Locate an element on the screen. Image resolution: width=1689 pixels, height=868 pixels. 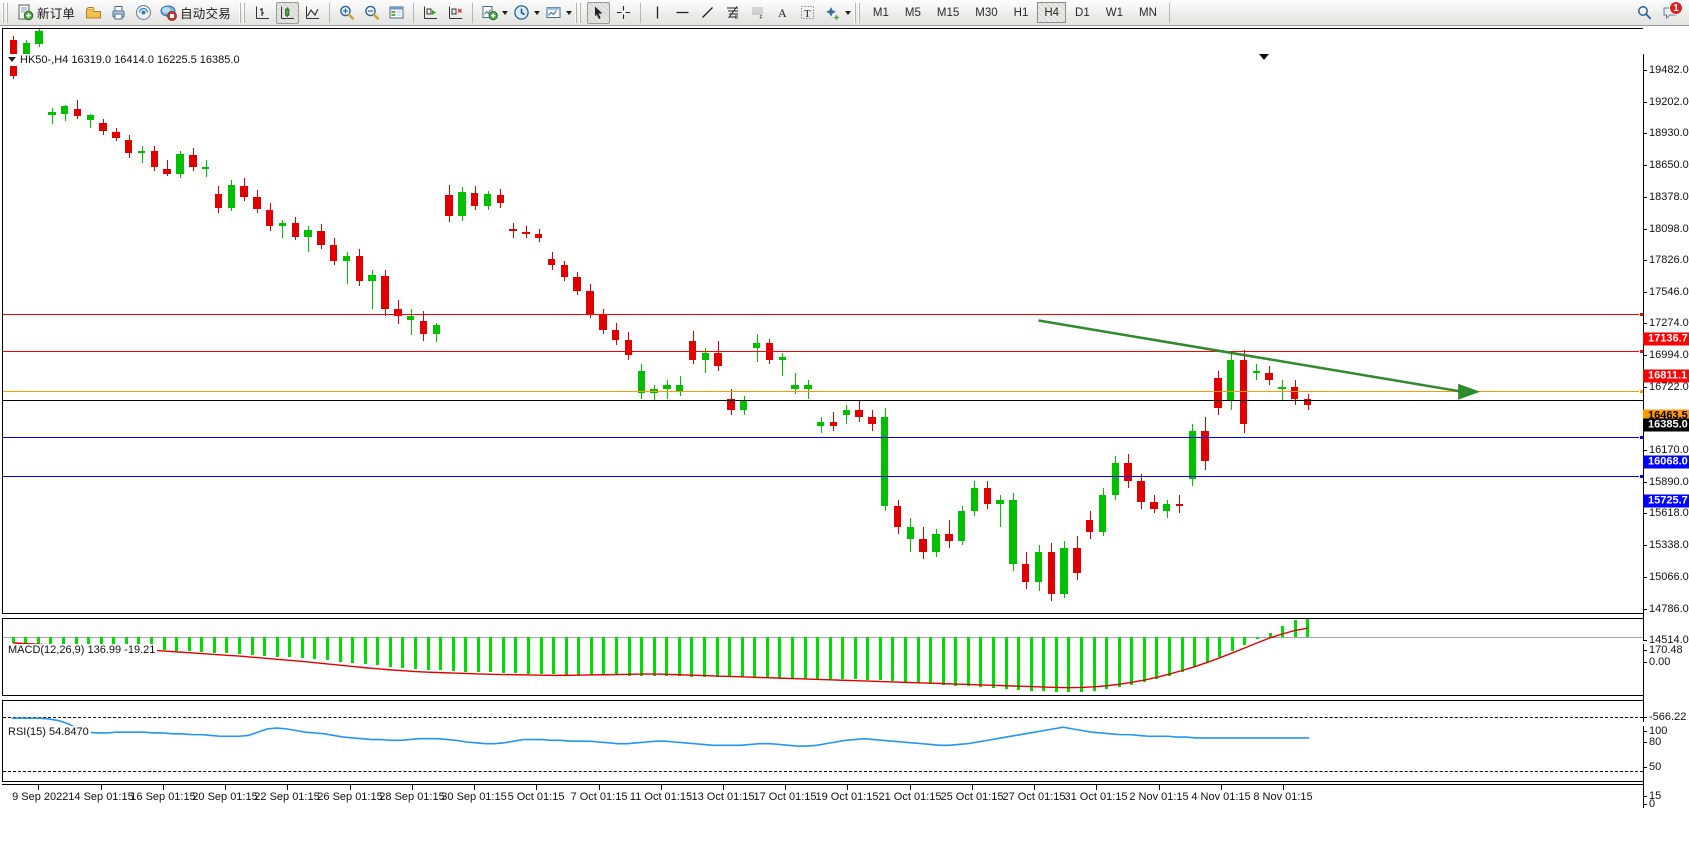
signal-icon is located at coordinates (143, 12).